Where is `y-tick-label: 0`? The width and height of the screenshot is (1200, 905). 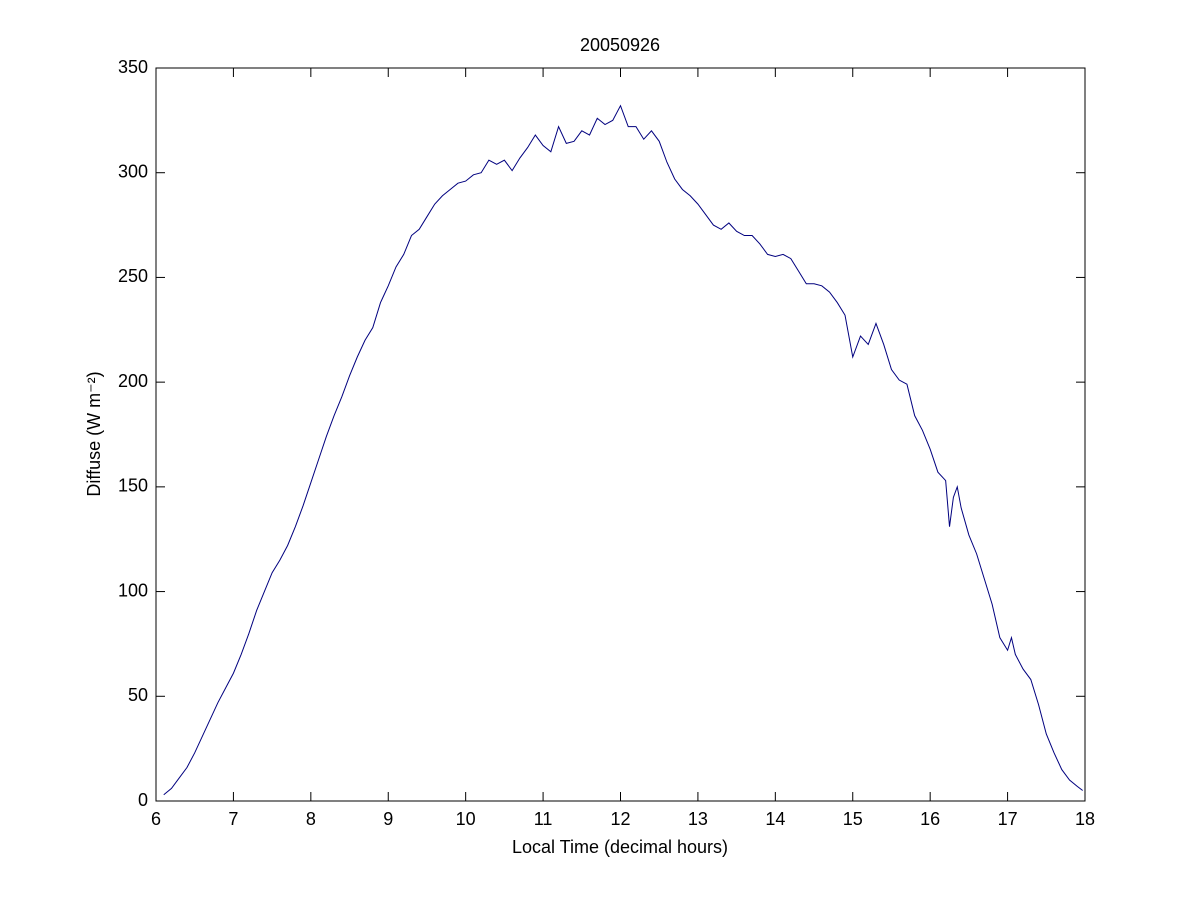
y-tick-label: 0 is located at coordinates (143, 800).